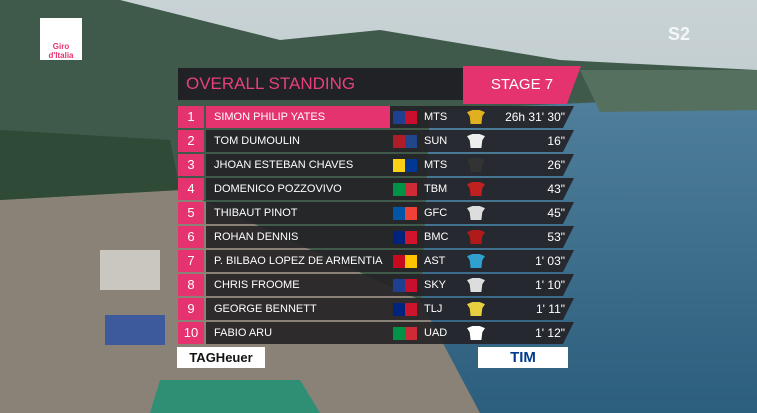  What do you see at coordinates (257, 141) in the screenshot?
I see `rider-name: TOM DUMOULIN` at bounding box center [257, 141].